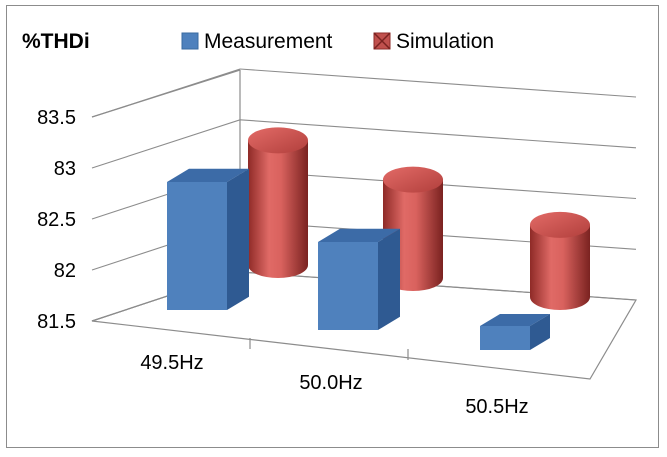  I want to click on legend-swatch-simulation-mark, so click(382, 41).